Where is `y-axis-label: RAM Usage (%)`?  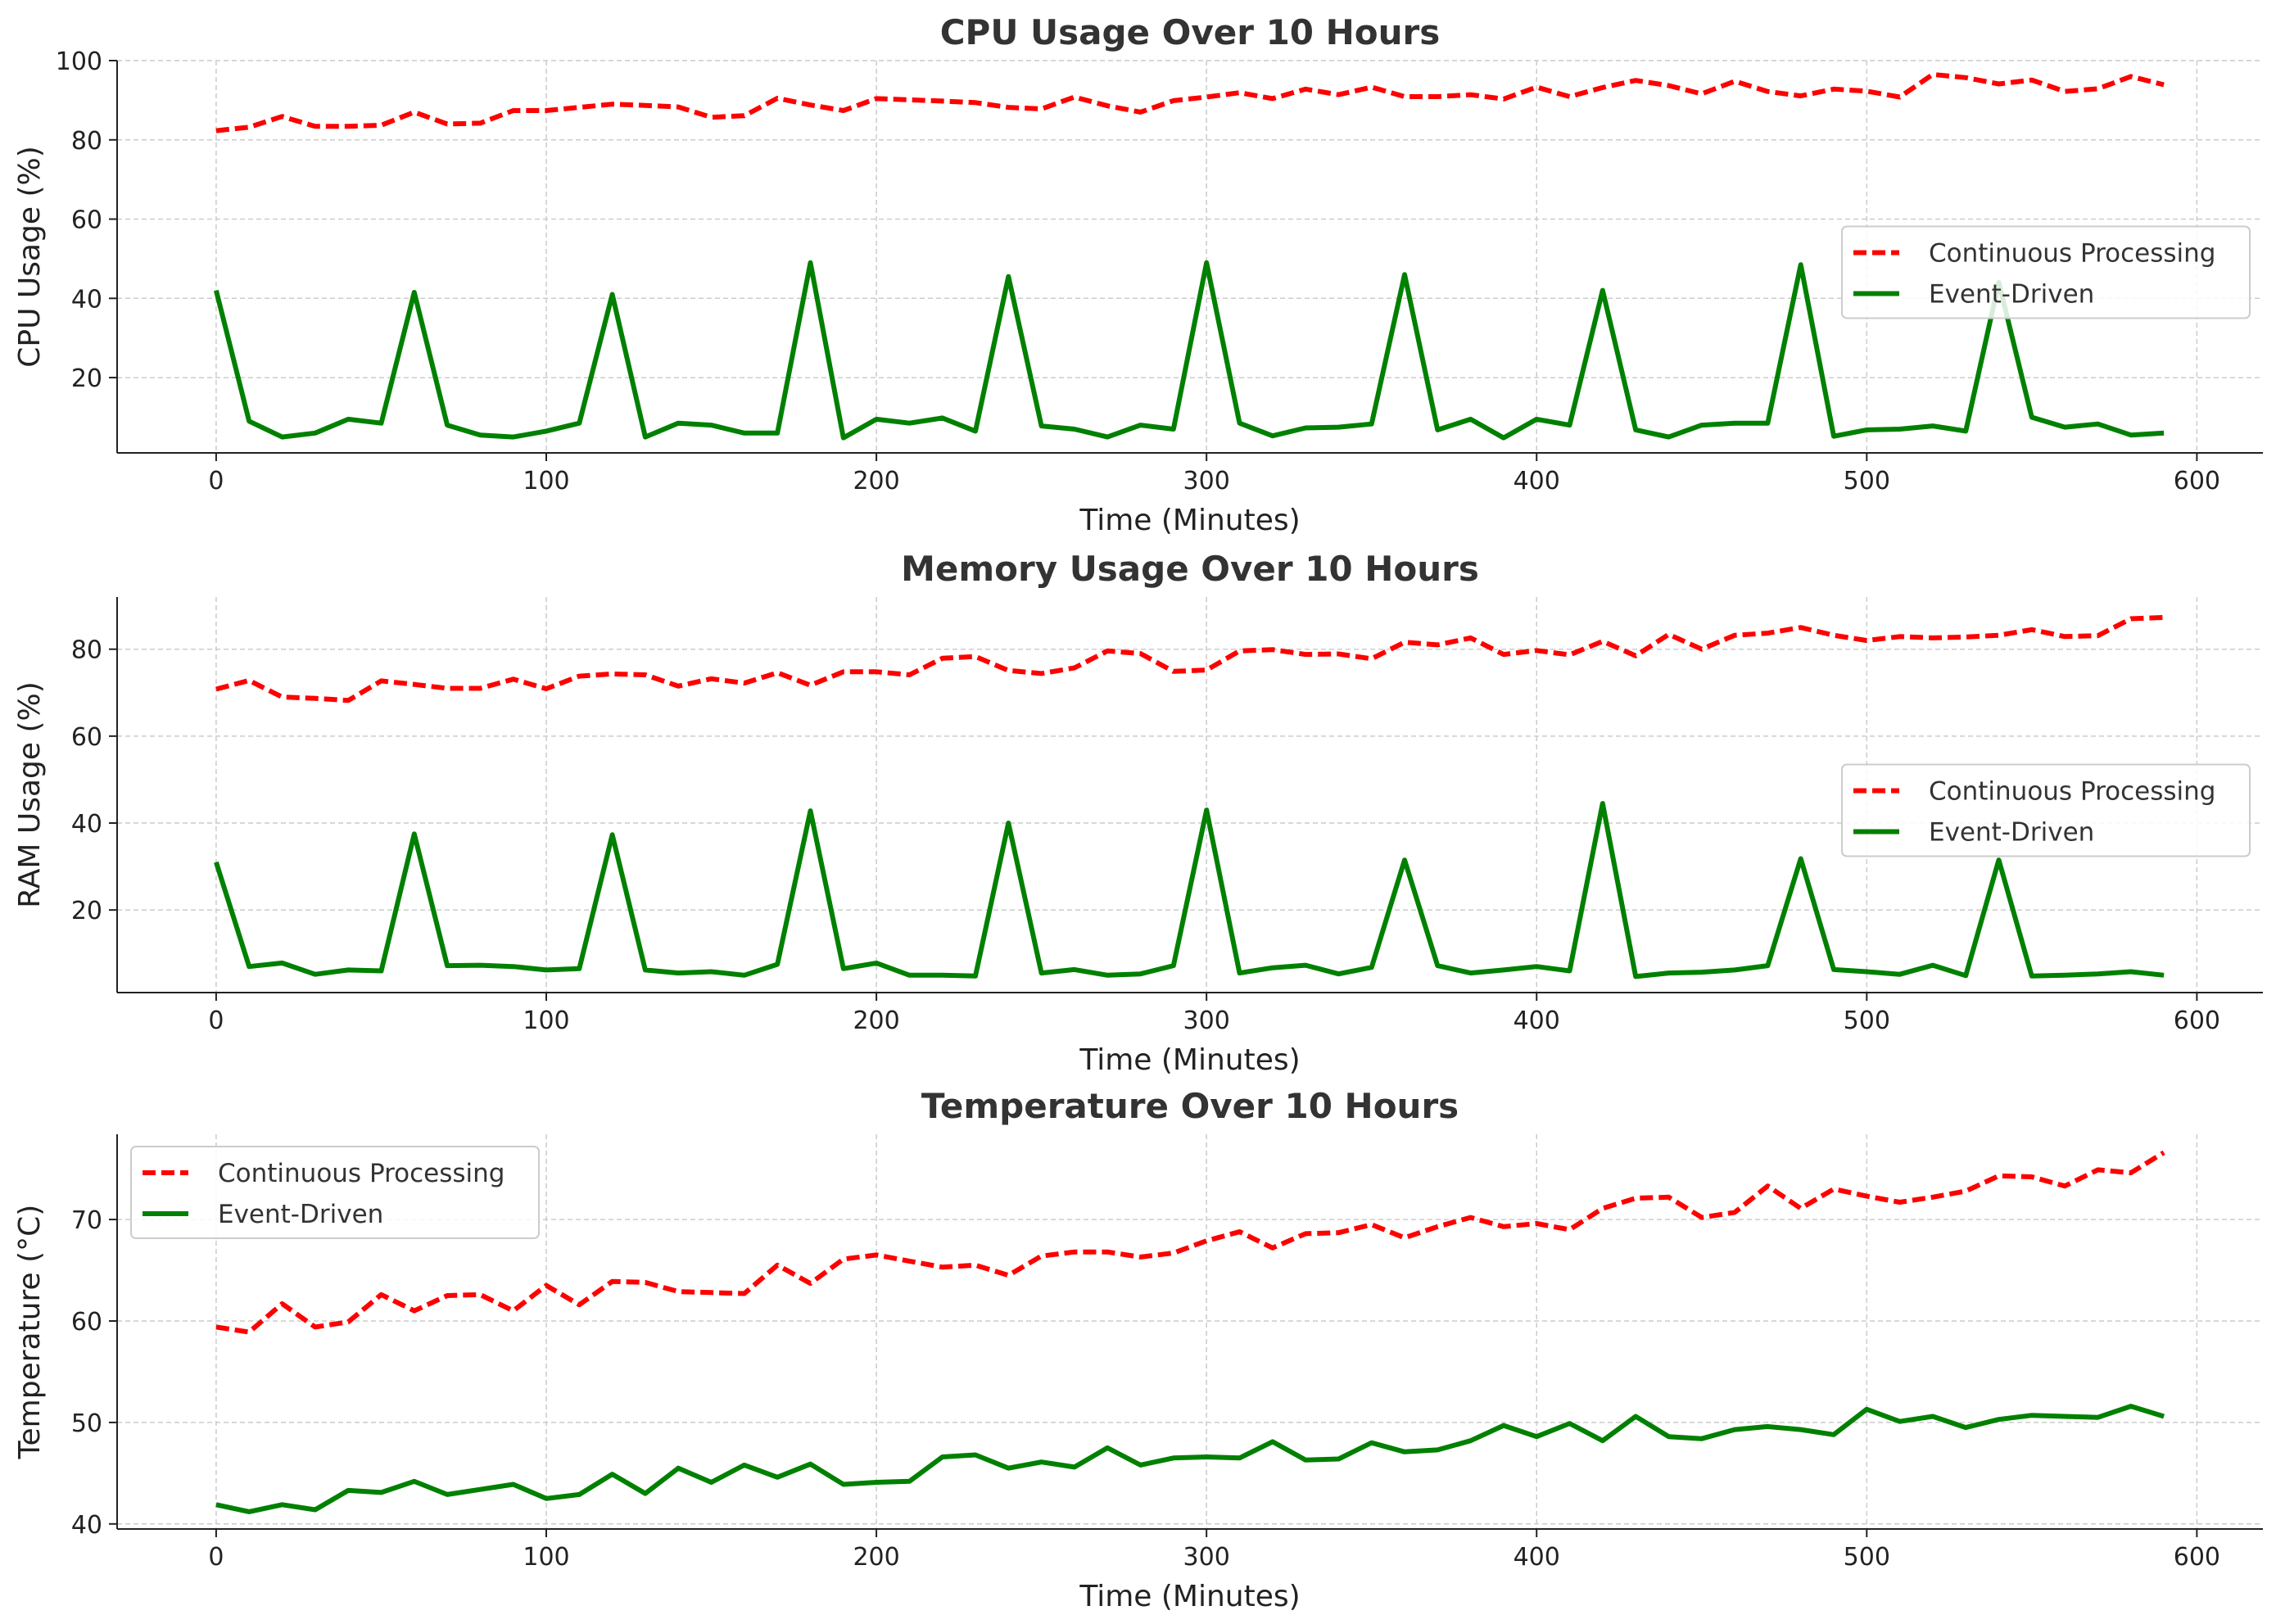 y-axis-label: RAM Usage (%) is located at coordinates (30, 794).